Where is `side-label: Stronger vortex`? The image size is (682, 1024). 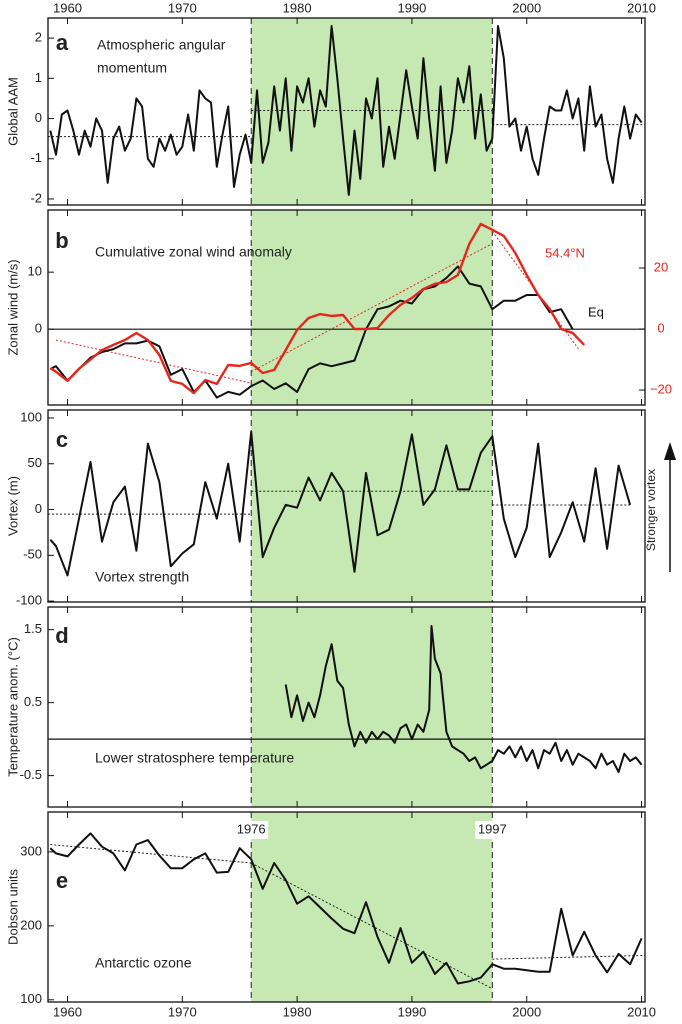
side-label: Stronger vortex is located at coordinates (651, 510).